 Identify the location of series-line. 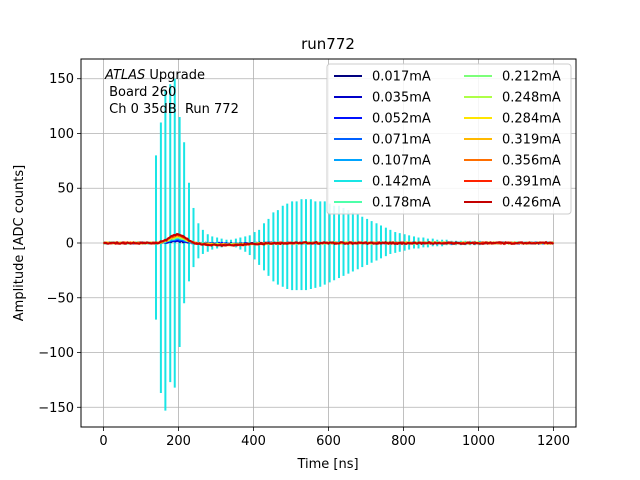
(328, 240).